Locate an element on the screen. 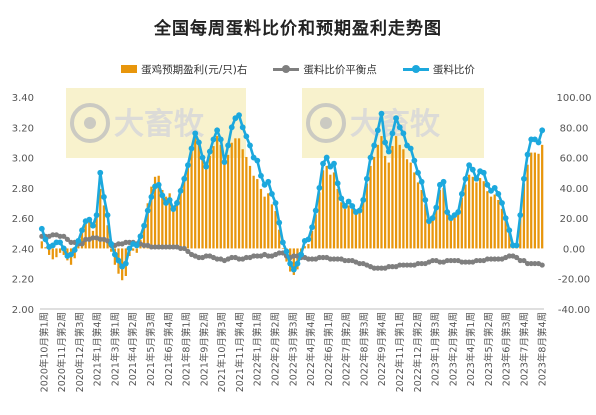  x-axis-tick-label: 2021年3月第1周 is located at coordinates (115, 349).